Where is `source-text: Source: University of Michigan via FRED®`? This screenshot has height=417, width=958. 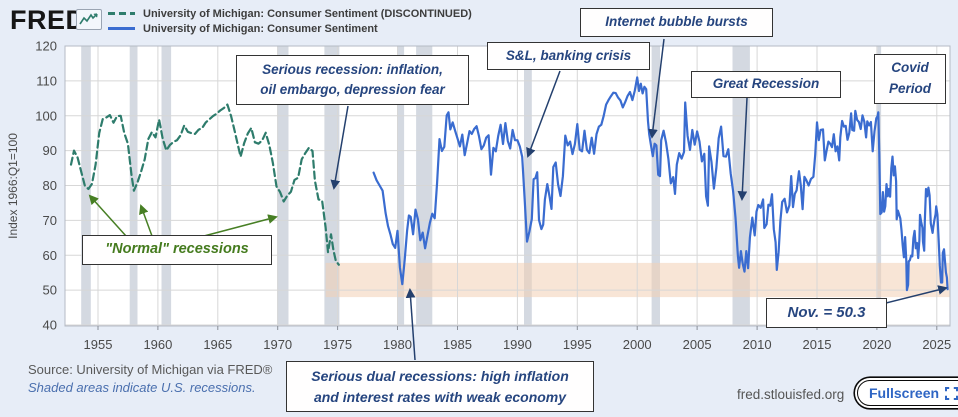 source-text: Source: University of Michigan via FRED® is located at coordinates (150, 369).